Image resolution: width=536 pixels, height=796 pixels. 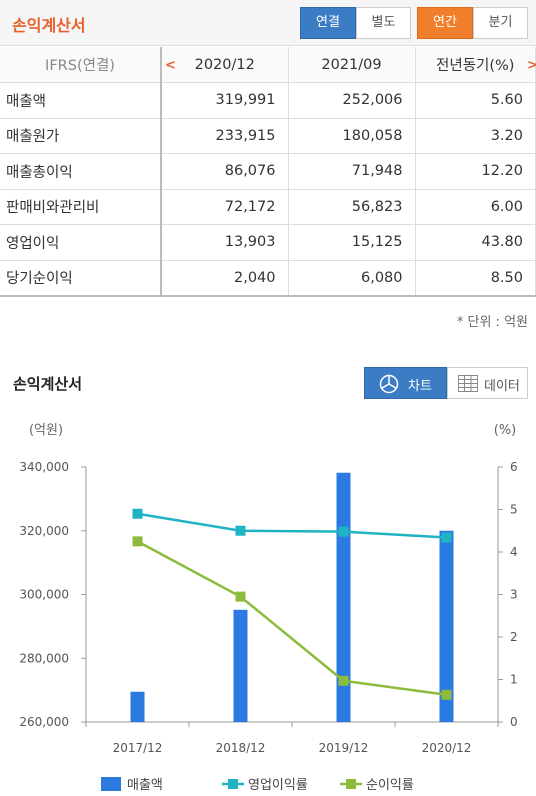 I want to click on table-cell: 5.60, so click(x=475, y=100).